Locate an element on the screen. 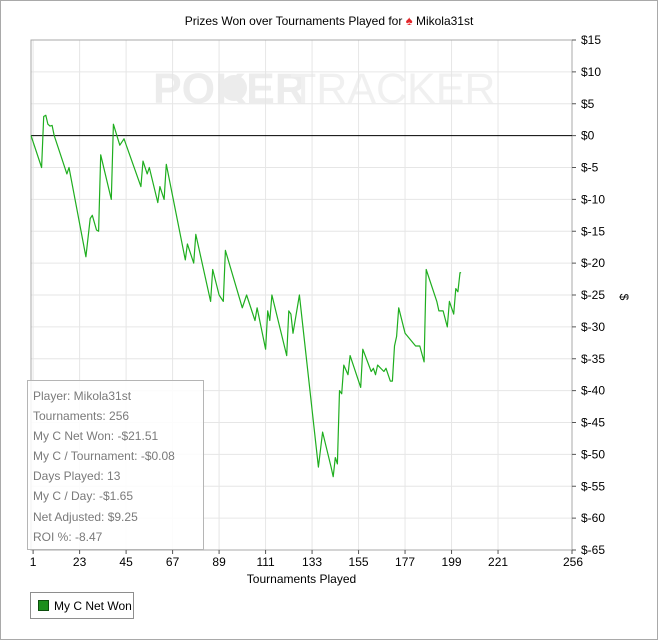 This screenshot has width=658, height=640. watermark-text-bold: POKER is located at coordinates (229, 89).